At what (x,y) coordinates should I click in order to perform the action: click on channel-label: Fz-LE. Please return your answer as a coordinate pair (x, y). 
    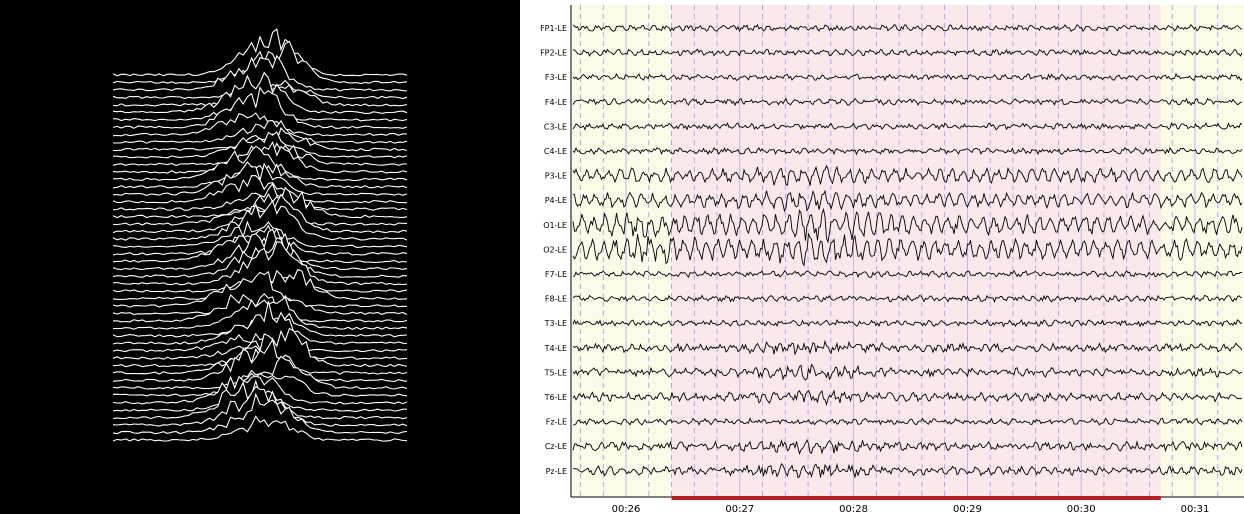
    Looking at the image, I should click on (556, 422).